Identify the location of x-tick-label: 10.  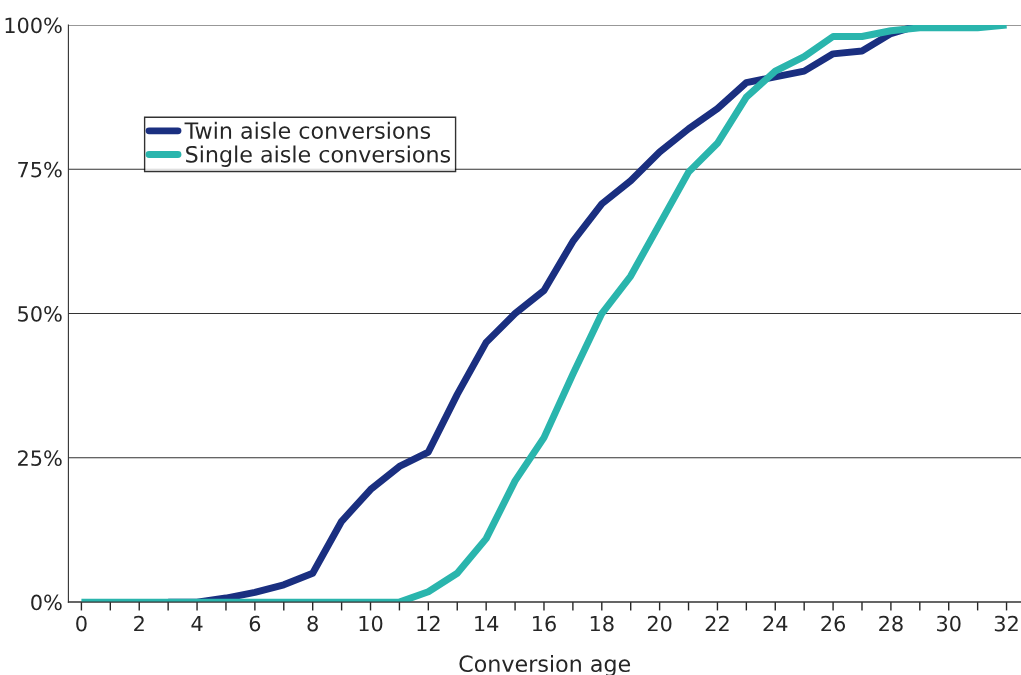
(371, 623).